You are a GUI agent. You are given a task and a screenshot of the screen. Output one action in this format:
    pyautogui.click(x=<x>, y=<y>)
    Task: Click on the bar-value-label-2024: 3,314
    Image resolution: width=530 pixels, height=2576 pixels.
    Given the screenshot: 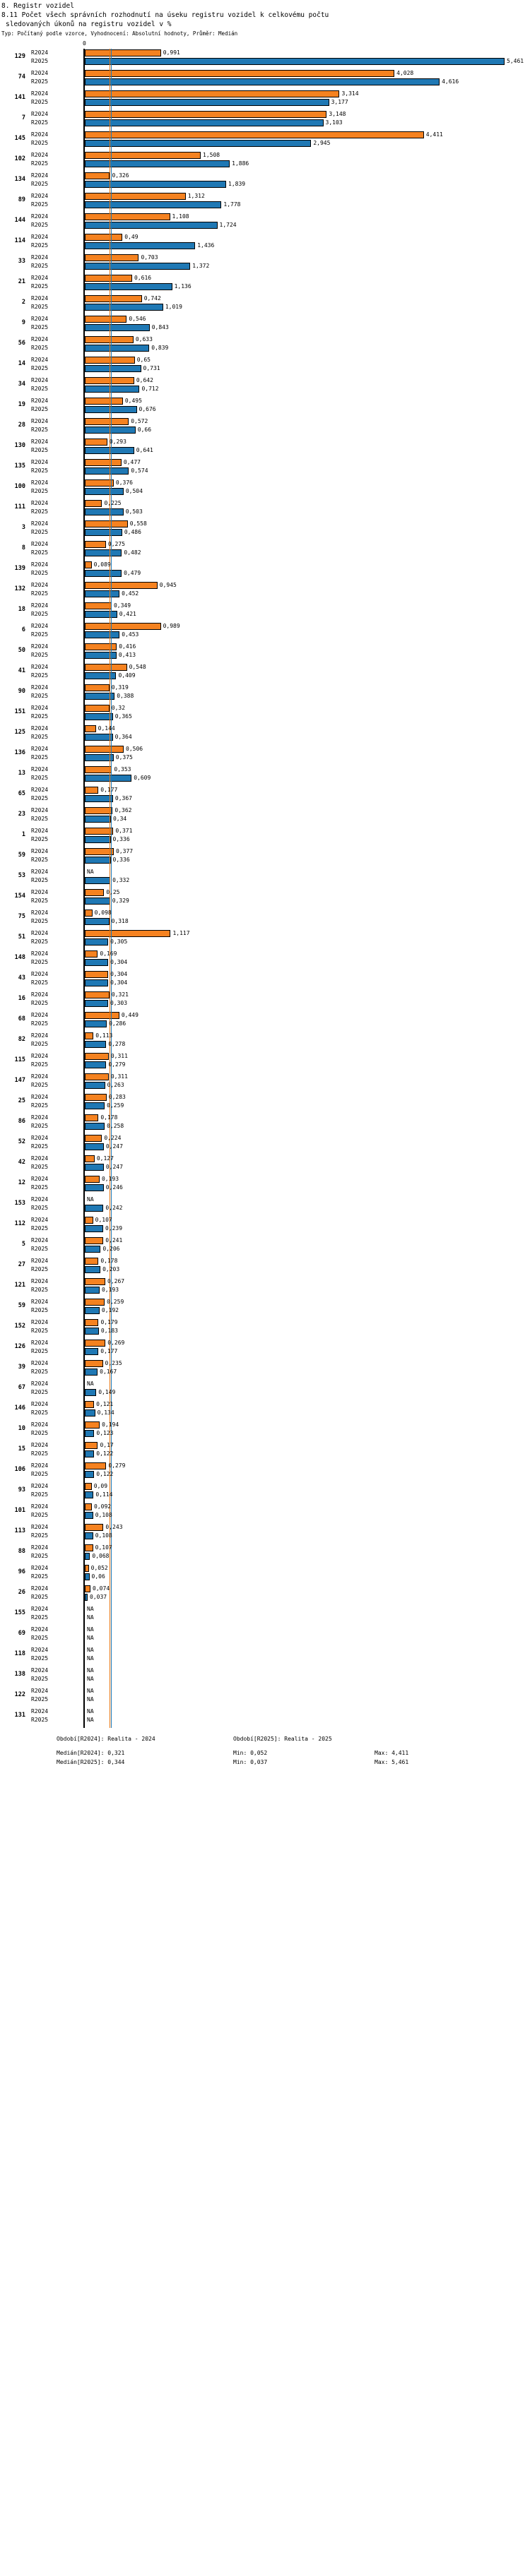 What is the action you would take?
    pyautogui.click(x=350, y=93)
    